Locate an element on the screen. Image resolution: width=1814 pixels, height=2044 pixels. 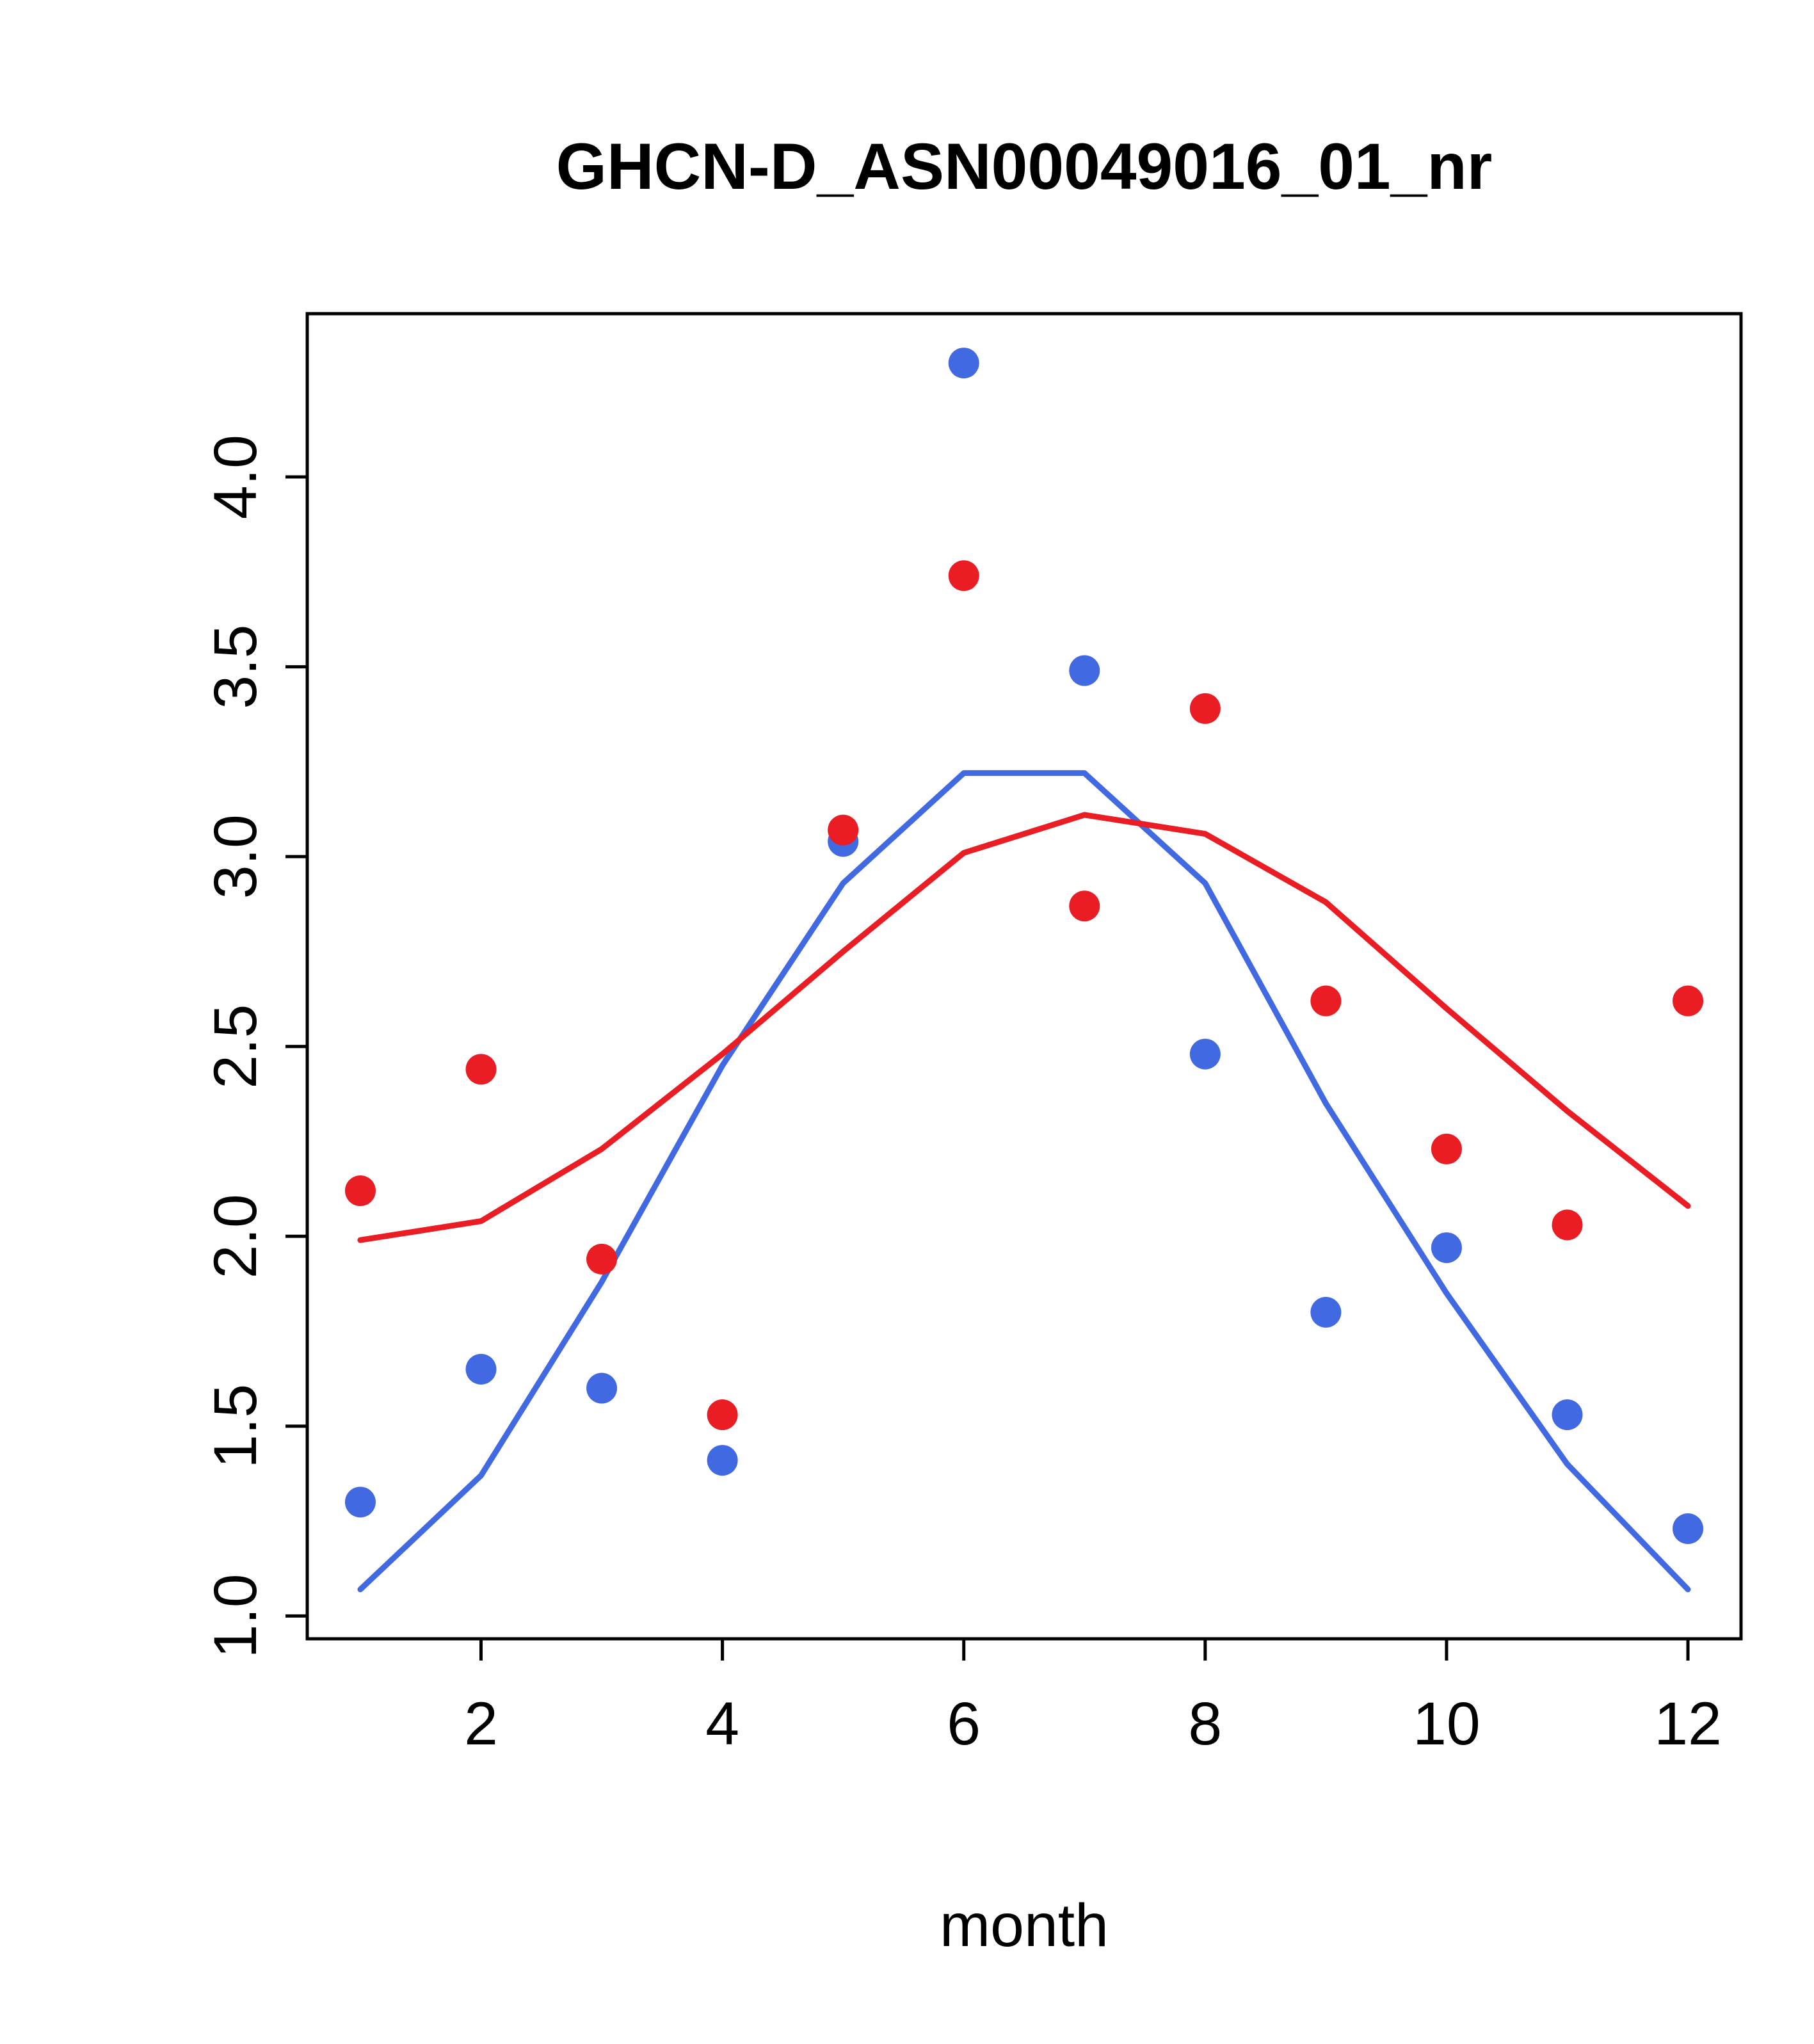
x-tick-label: 12 is located at coordinates (1688, 1724).